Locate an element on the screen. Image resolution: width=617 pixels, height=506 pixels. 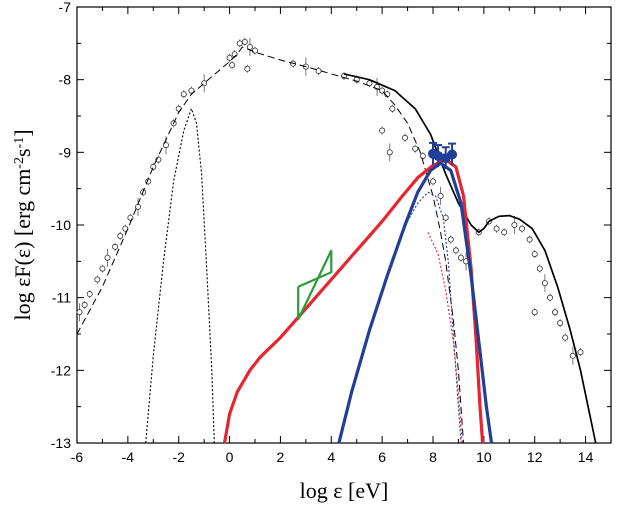
x-tick-label: 0 is located at coordinates (230, 457).